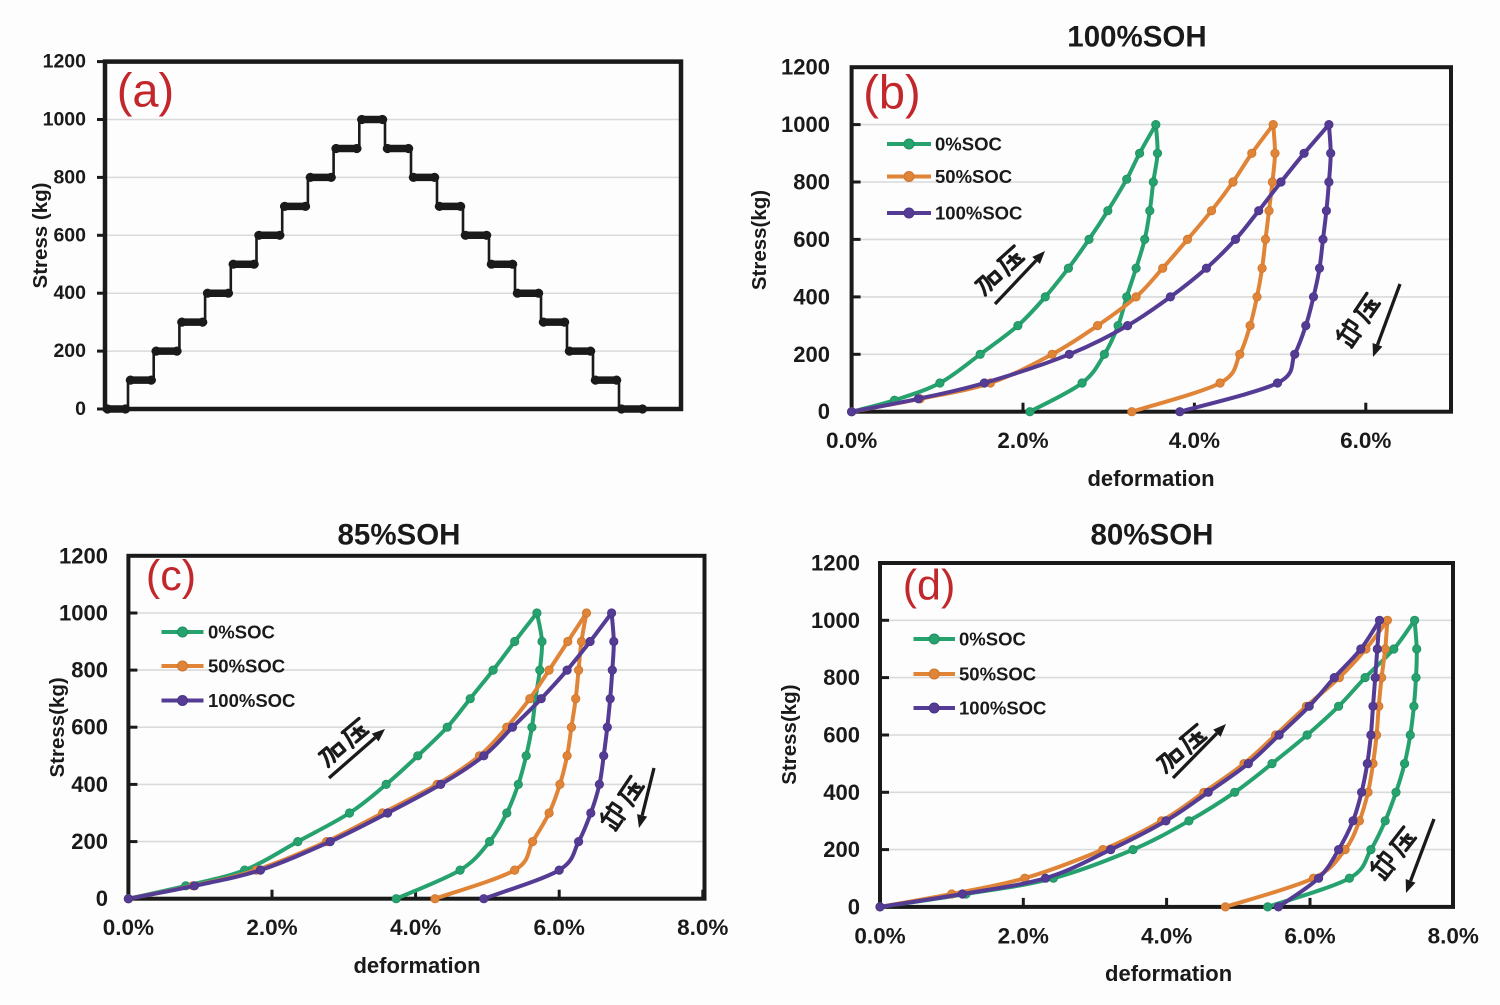 The width and height of the screenshot is (1500, 1005). What do you see at coordinates (1152, 535) in the screenshot?
I see `svg-text: 80%SOH` at bounding box center [1152, 535].